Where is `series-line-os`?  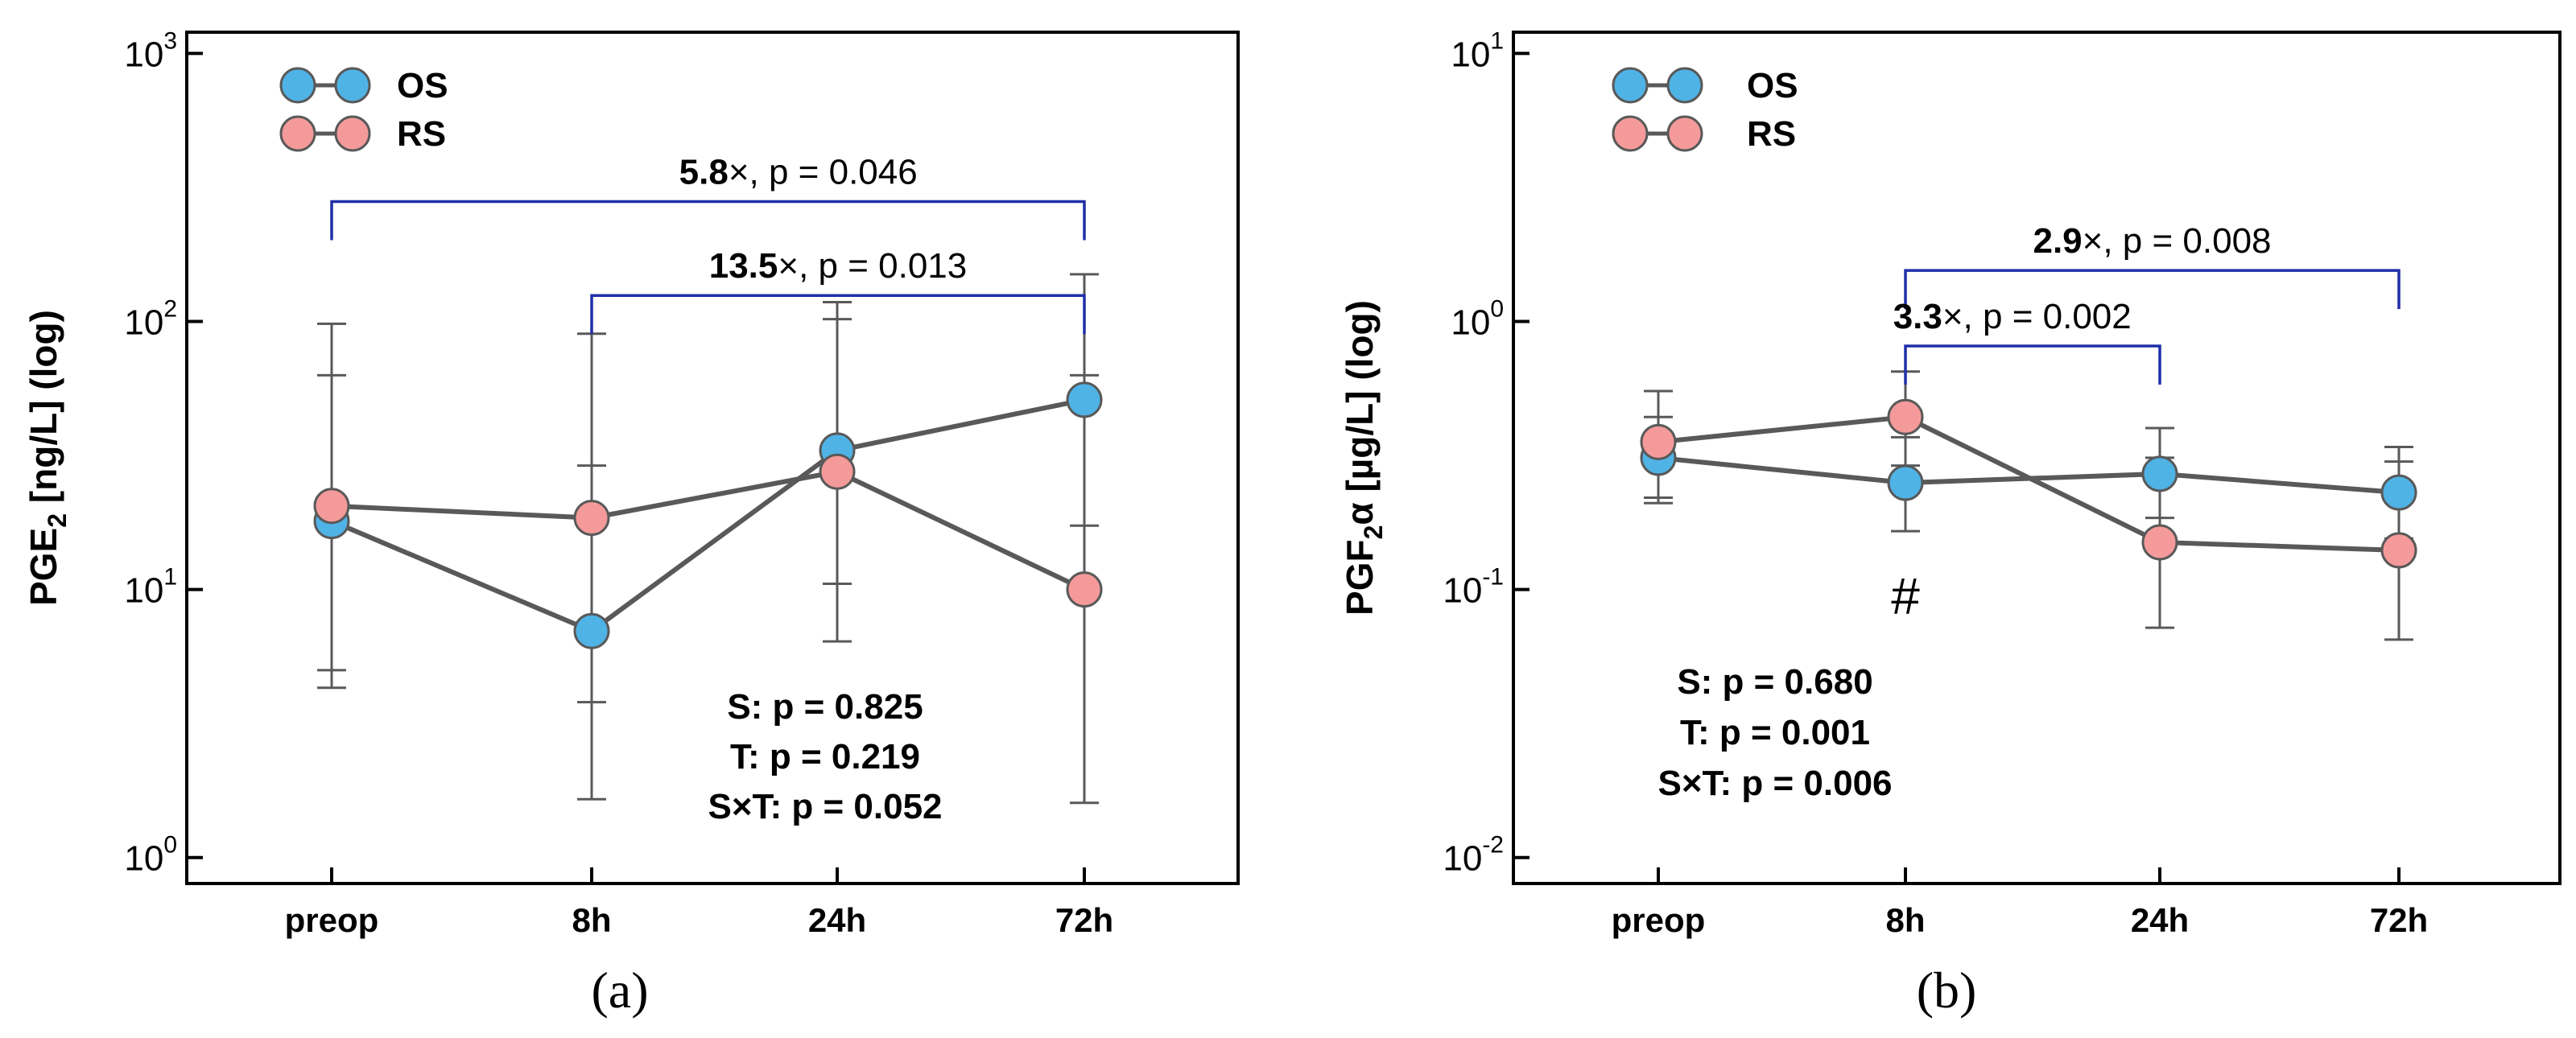 series-line-os is located at coordinates (707, 515).